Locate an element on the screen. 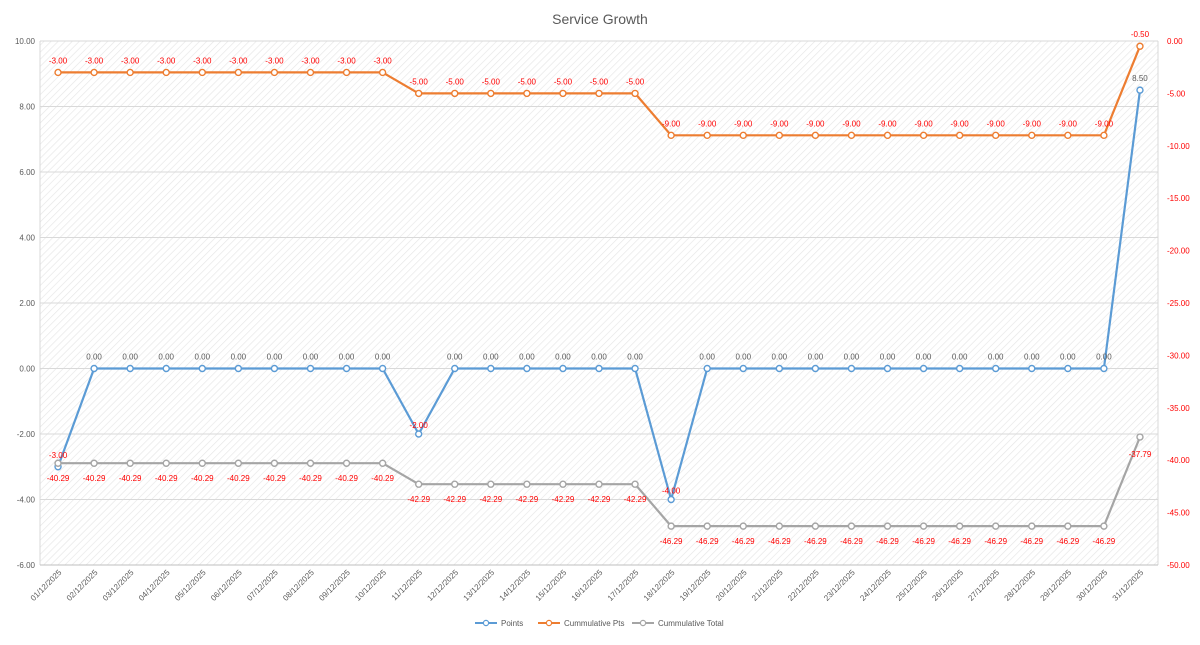 The image size is (1200, 645). legend-marker-cummulative-total is located at coordinates (643, 623).